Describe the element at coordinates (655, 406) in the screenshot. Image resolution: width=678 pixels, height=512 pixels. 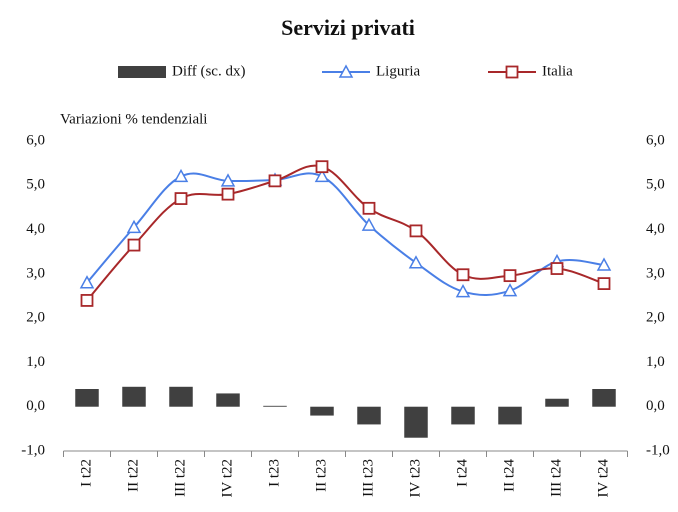
I see `y2-tick-label: 0,0` at that location.